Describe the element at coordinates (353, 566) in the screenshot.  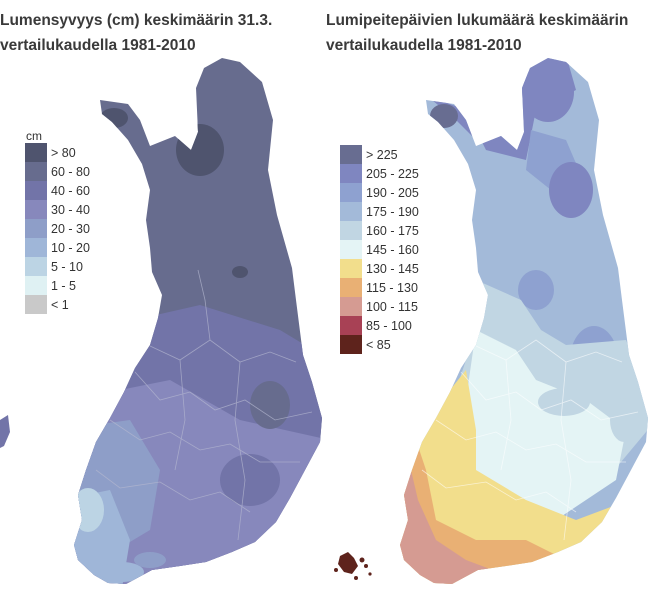
I see `aland-islands-shape` at that location.